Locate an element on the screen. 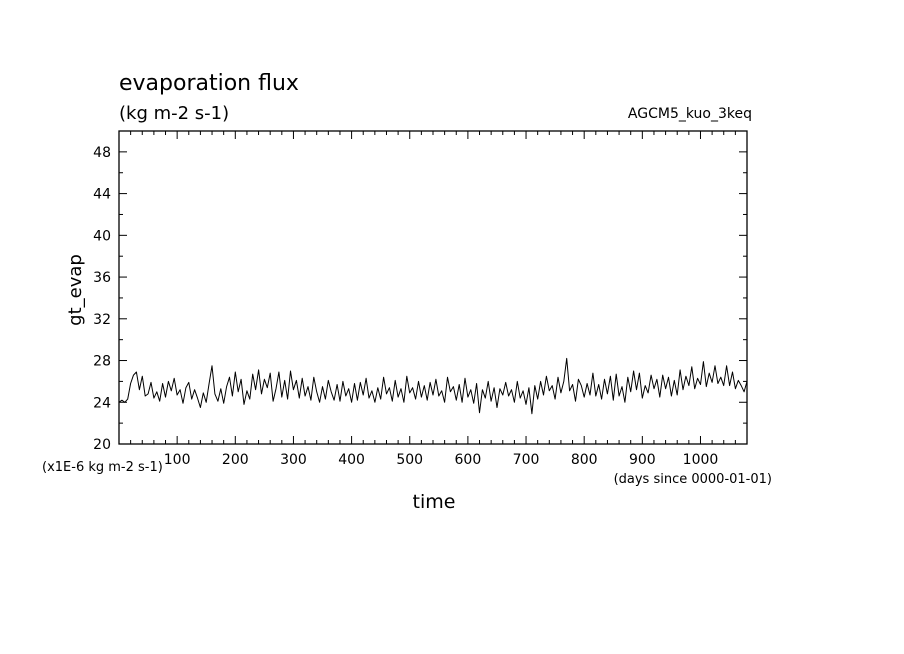 The image size is (904, 654). chart-title: evaporation flux is located at coordinates (209, 83).